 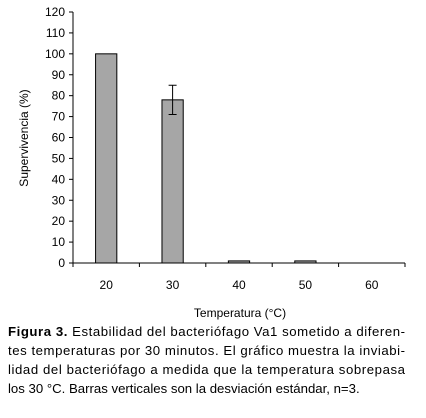 What do you see at coordinates (239, 285) in the screenshot?
I see `x-tick-label: 40` at bounding box center [239, 285].